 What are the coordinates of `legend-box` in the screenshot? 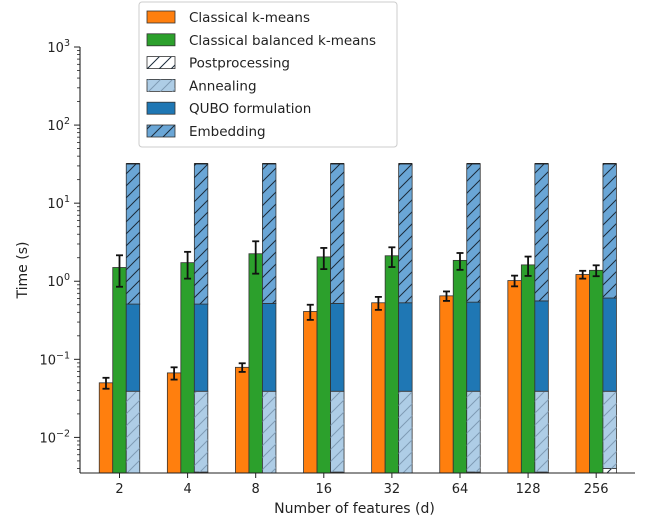 It's located at (268, 74).